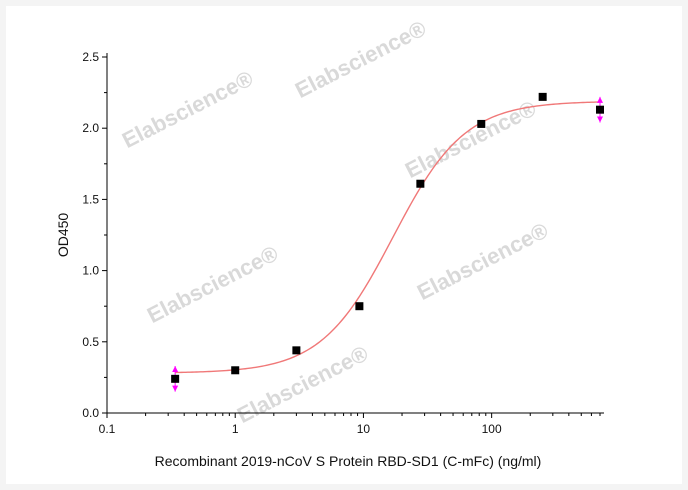 This screenshot has width=688, height=490. What do you see at coordinates (90, 57) in the screenshot?
I see `y-tick-label: 2.5` at bounding box center [90, 57].